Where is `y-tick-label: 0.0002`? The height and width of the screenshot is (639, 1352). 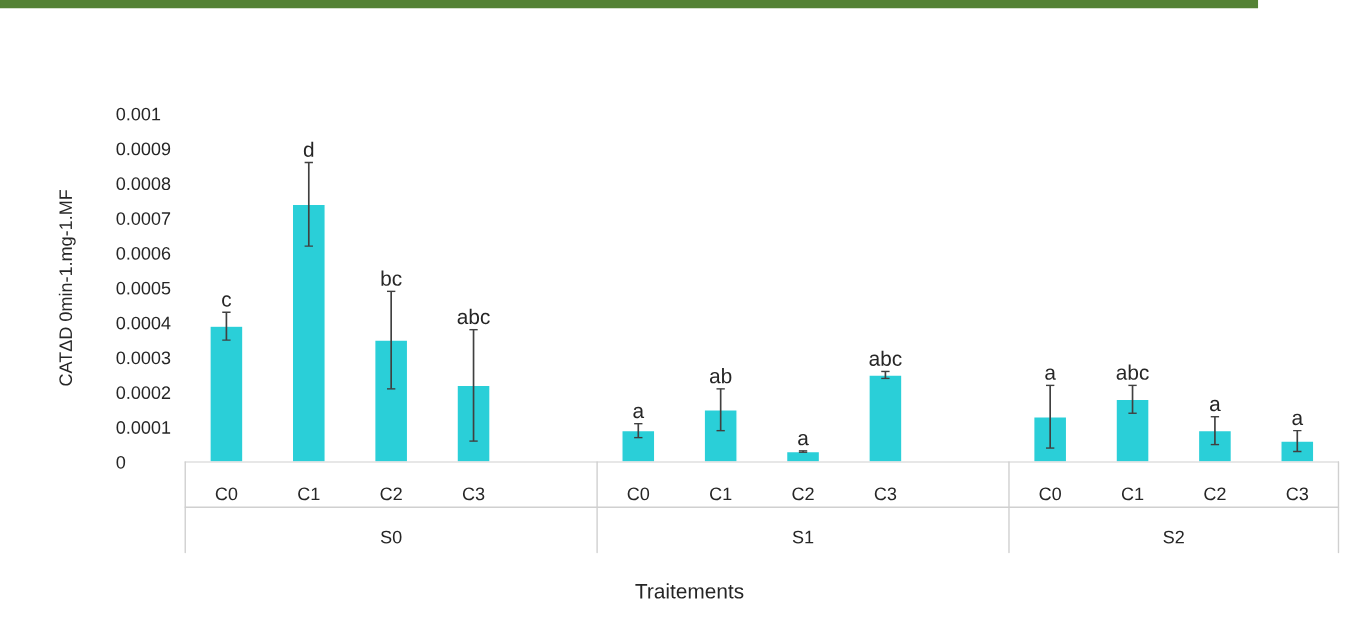 y-tick-label: 0.0002 is located at coordinates (143, 393).